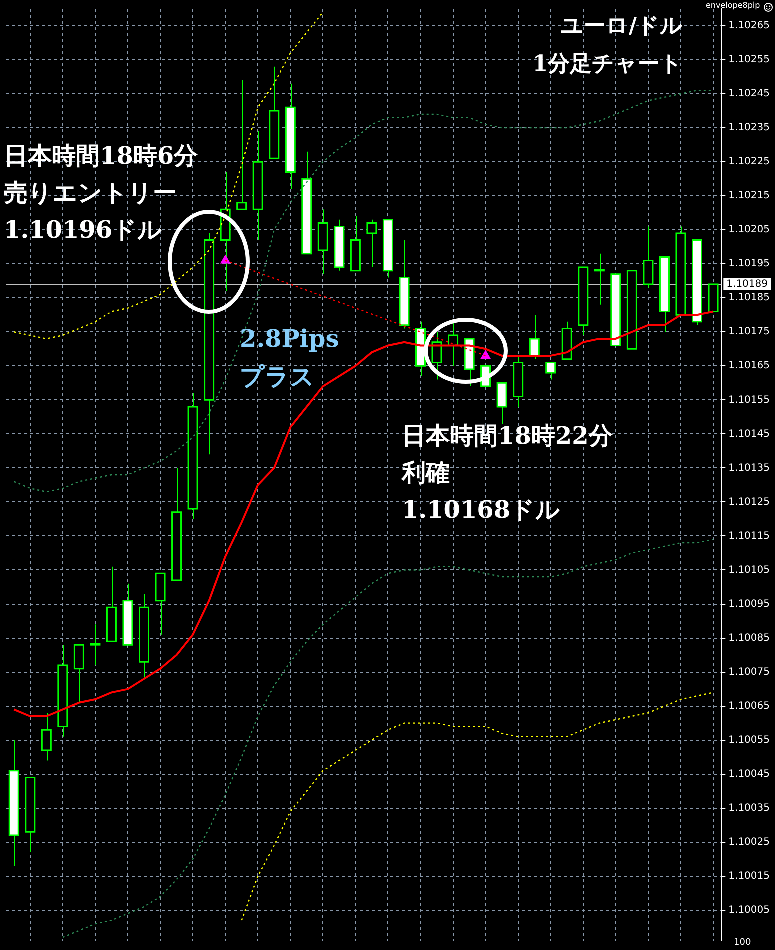  Describe the element at coordinates (749, 638) in the screenshot. I see `y-tick-label: 1.10085` at that location.